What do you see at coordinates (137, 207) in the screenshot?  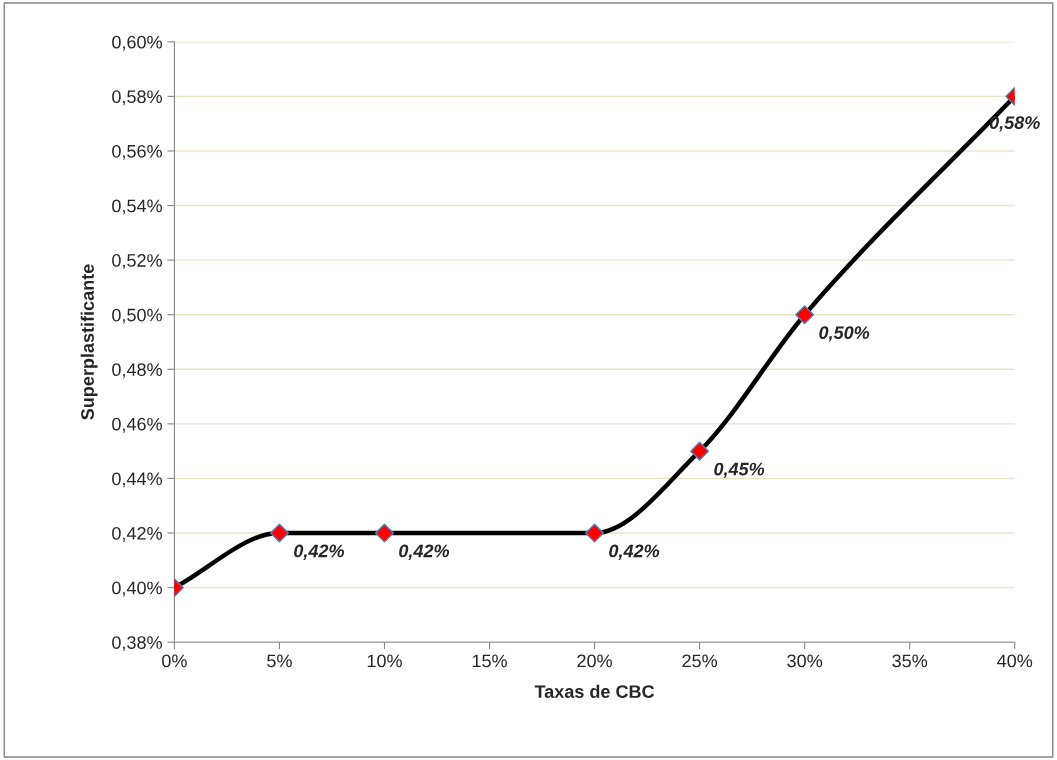 I see `y-tick-label: 0,54%` at bounding box center [137, 207].